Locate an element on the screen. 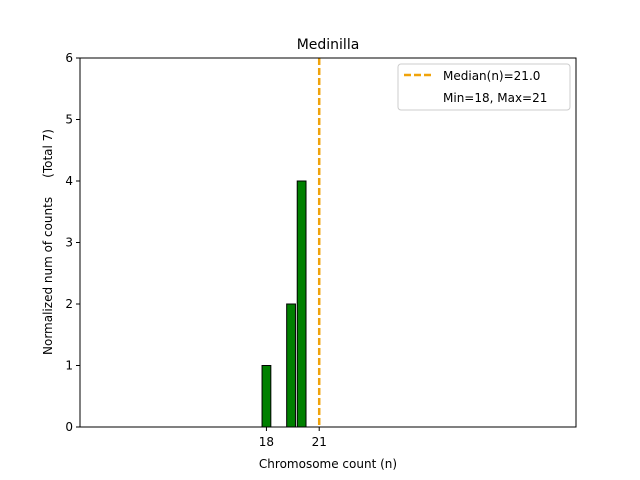 This screenshot has width=640, height=480. legend-range-label: Min=18, Max=21 is located at coordinates (495, 98).